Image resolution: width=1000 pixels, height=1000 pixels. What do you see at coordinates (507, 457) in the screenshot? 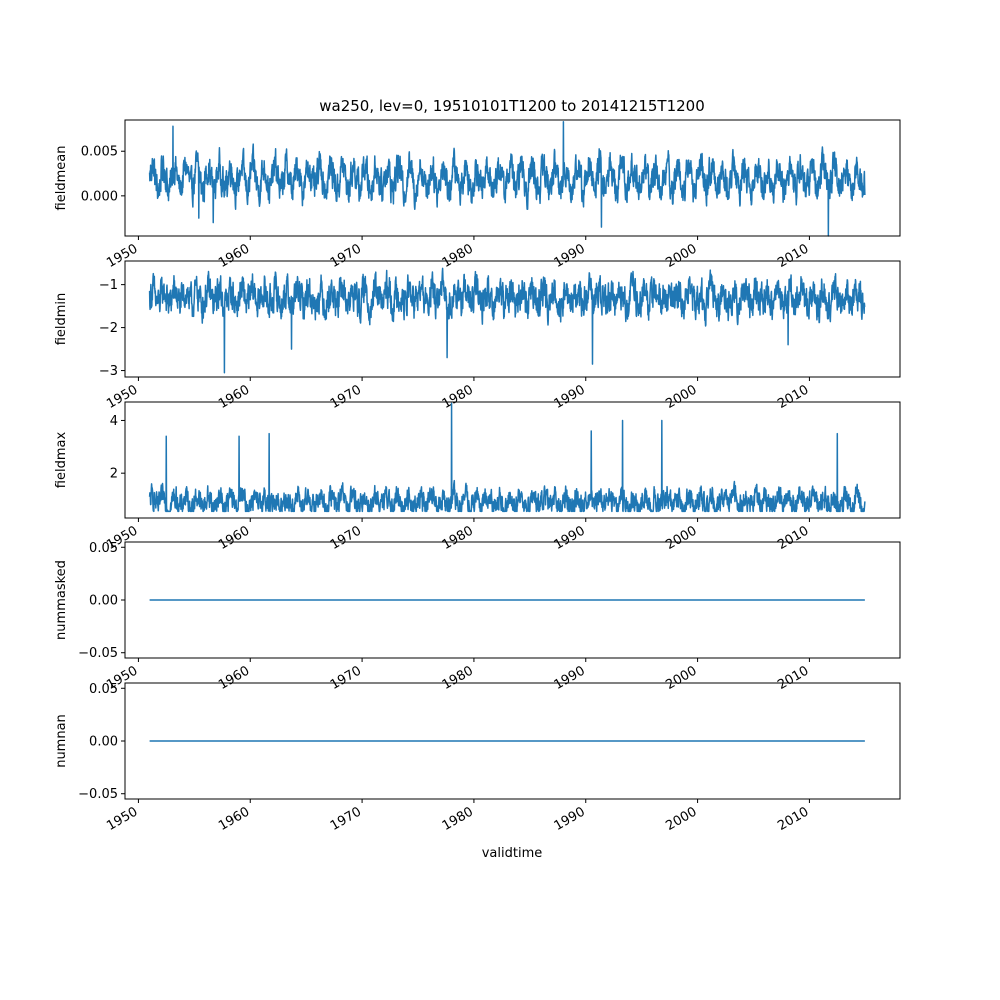
I see `series-line-fieldmax` at bounding box center [507, 457].